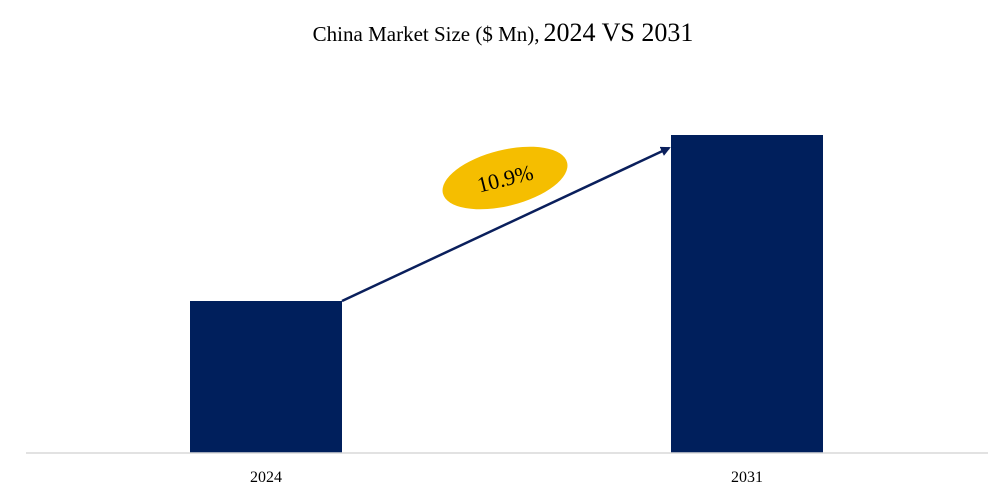 The width and height of the screenshot is (1006, 502). I want to click on chart-title-main: China Market Size ($ Mn),, so click(426, 34).